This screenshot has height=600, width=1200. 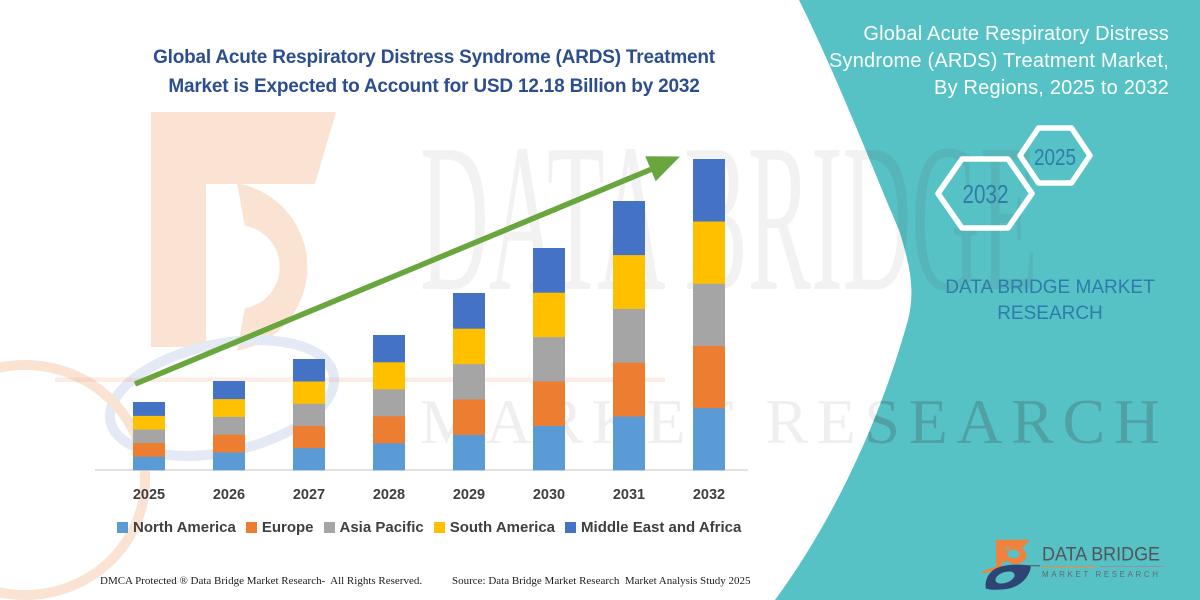 What do you see at coordinates (629, 495) in the screenshot?
I see `svg-text: 2031` at bounding box center [629, 495].